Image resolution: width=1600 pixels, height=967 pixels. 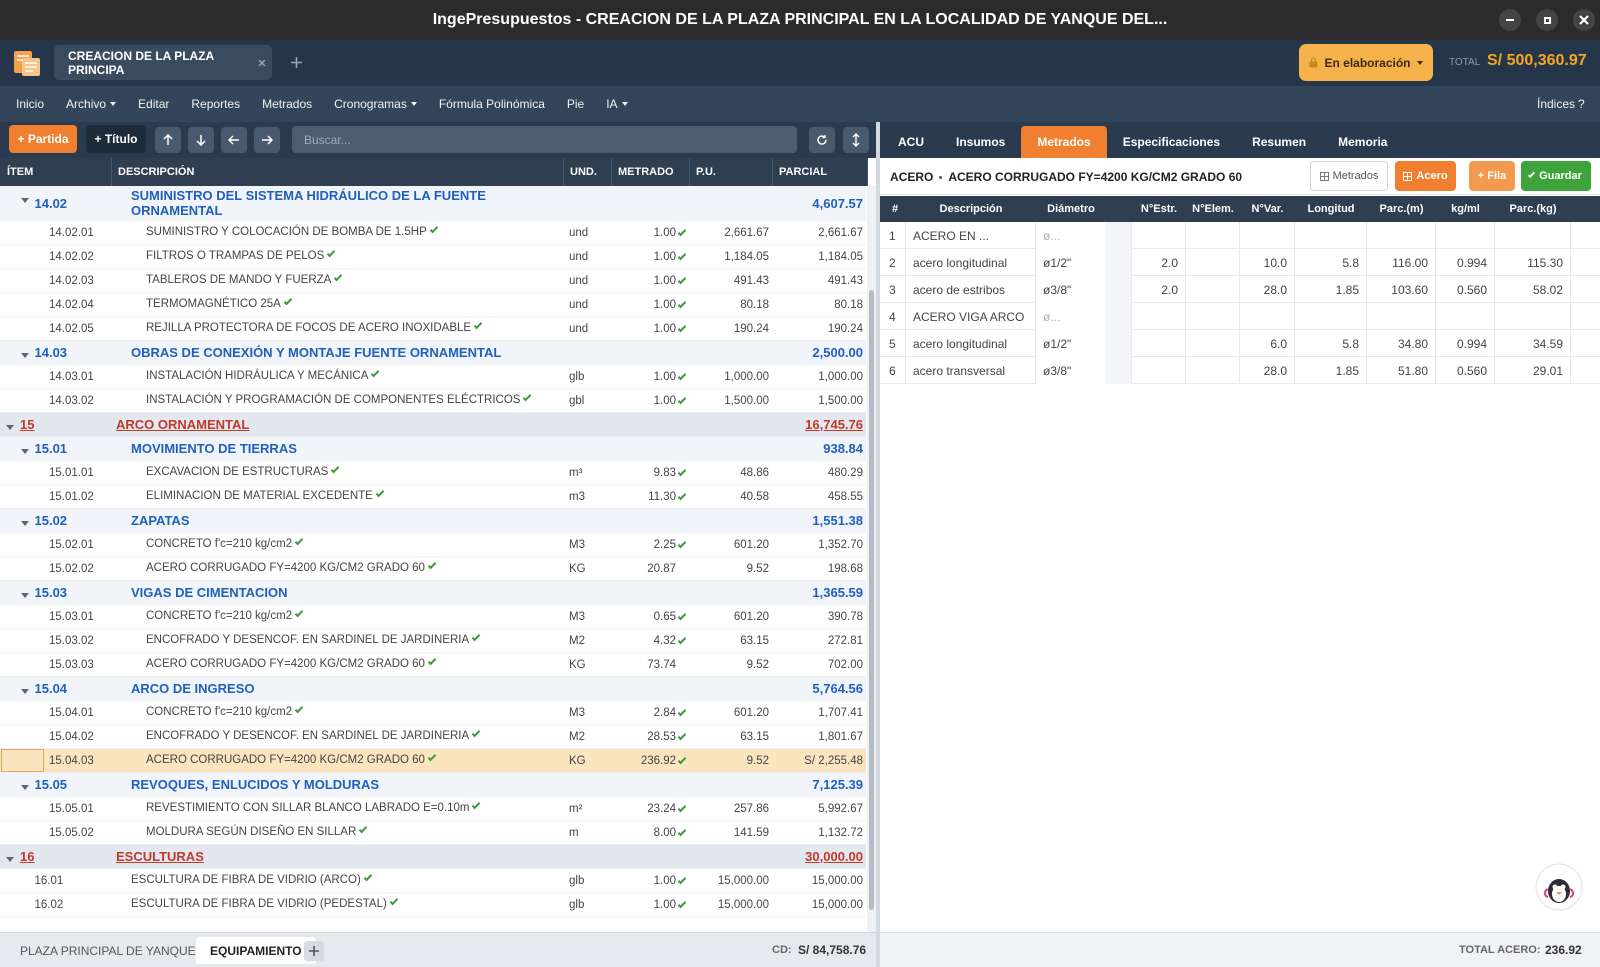 I want to click on detail-tab: Especificaciones, so click(x=1171, y=142).